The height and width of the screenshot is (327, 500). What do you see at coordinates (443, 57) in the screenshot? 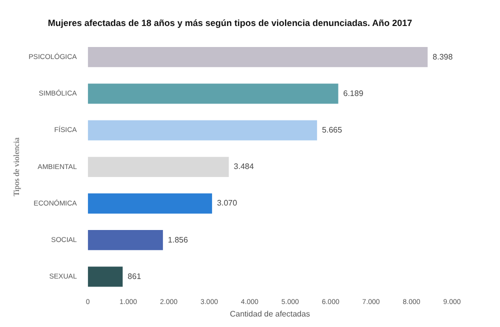
I see `data-label: 8.398` at bounding box center [443, 57].